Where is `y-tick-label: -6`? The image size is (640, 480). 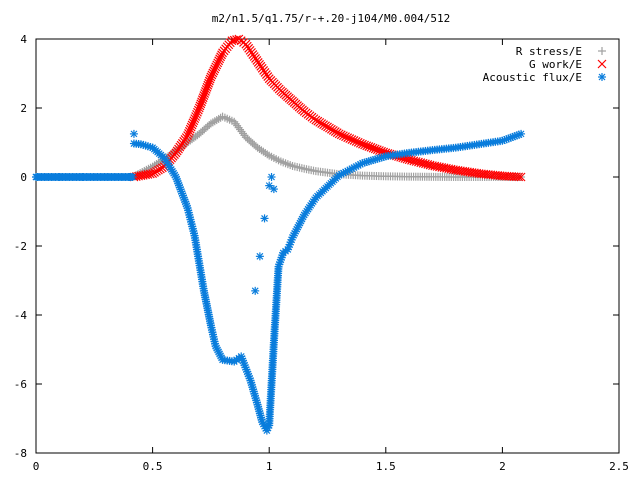
y-tick-label: -6 is located at coordinates (20, 384).